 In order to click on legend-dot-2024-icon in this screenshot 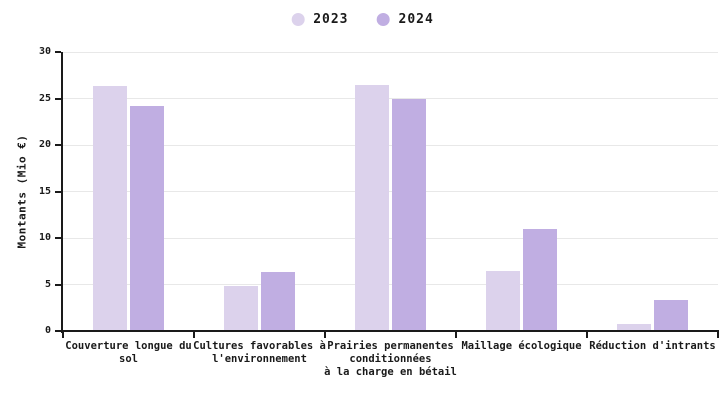, I will do `click(383, 19)`.